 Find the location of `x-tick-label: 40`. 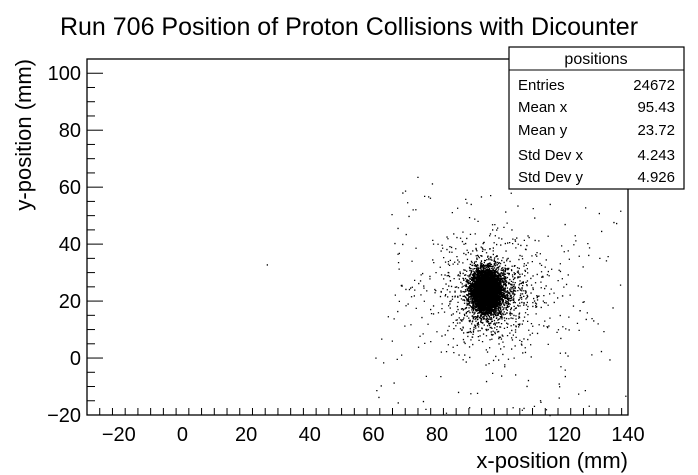

x-tick-label: 40 is located at coordinates (310, 435).